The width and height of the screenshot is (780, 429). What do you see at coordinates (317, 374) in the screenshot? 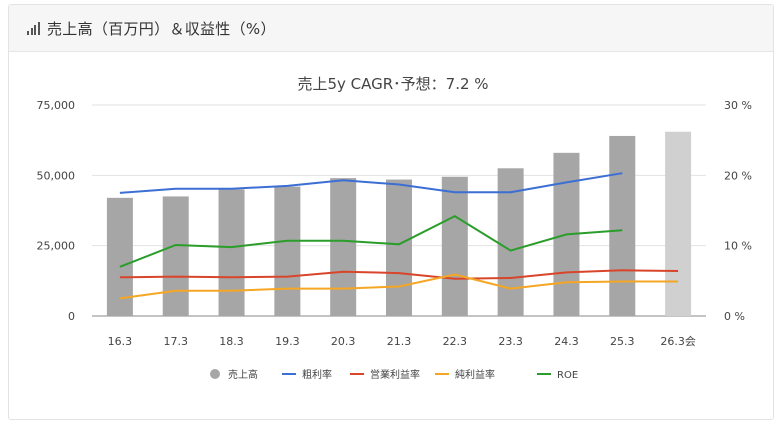
I see `legend-label: 粗利率` at bounding box center [317, 374].